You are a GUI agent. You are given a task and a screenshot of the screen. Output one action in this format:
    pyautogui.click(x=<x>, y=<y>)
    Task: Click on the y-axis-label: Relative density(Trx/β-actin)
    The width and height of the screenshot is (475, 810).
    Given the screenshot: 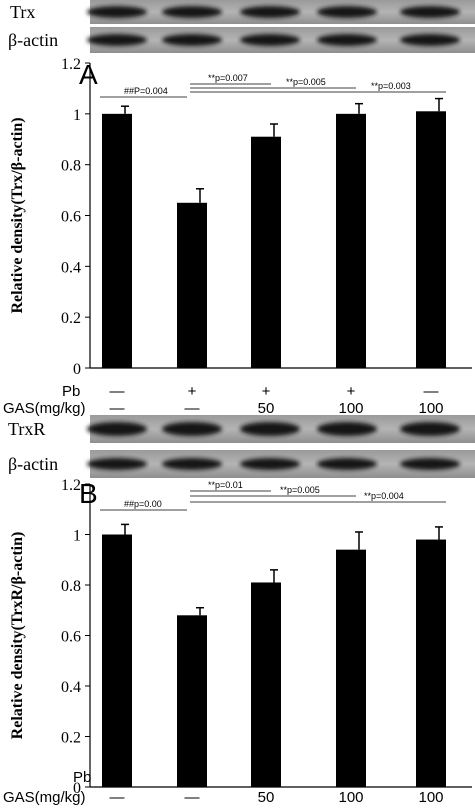 What is the action you would take?
    pyautogui.click(x=17, y=215)
    